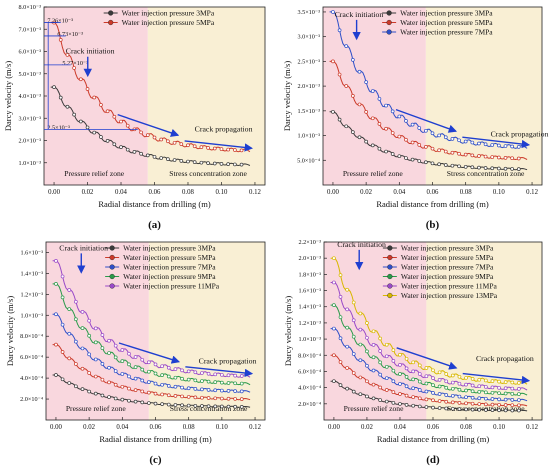 This screenshot has width=550, height=475. I want to click on legend-entry: Water injection pressure 9MPa, so click(447, 276).